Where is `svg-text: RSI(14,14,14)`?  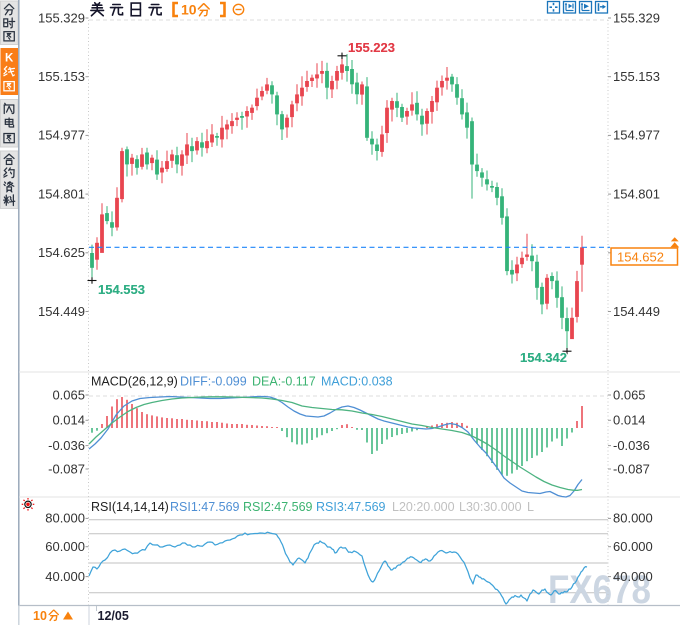 svg-text: RSI(14,14,14) is located at coordinates (130, 507).